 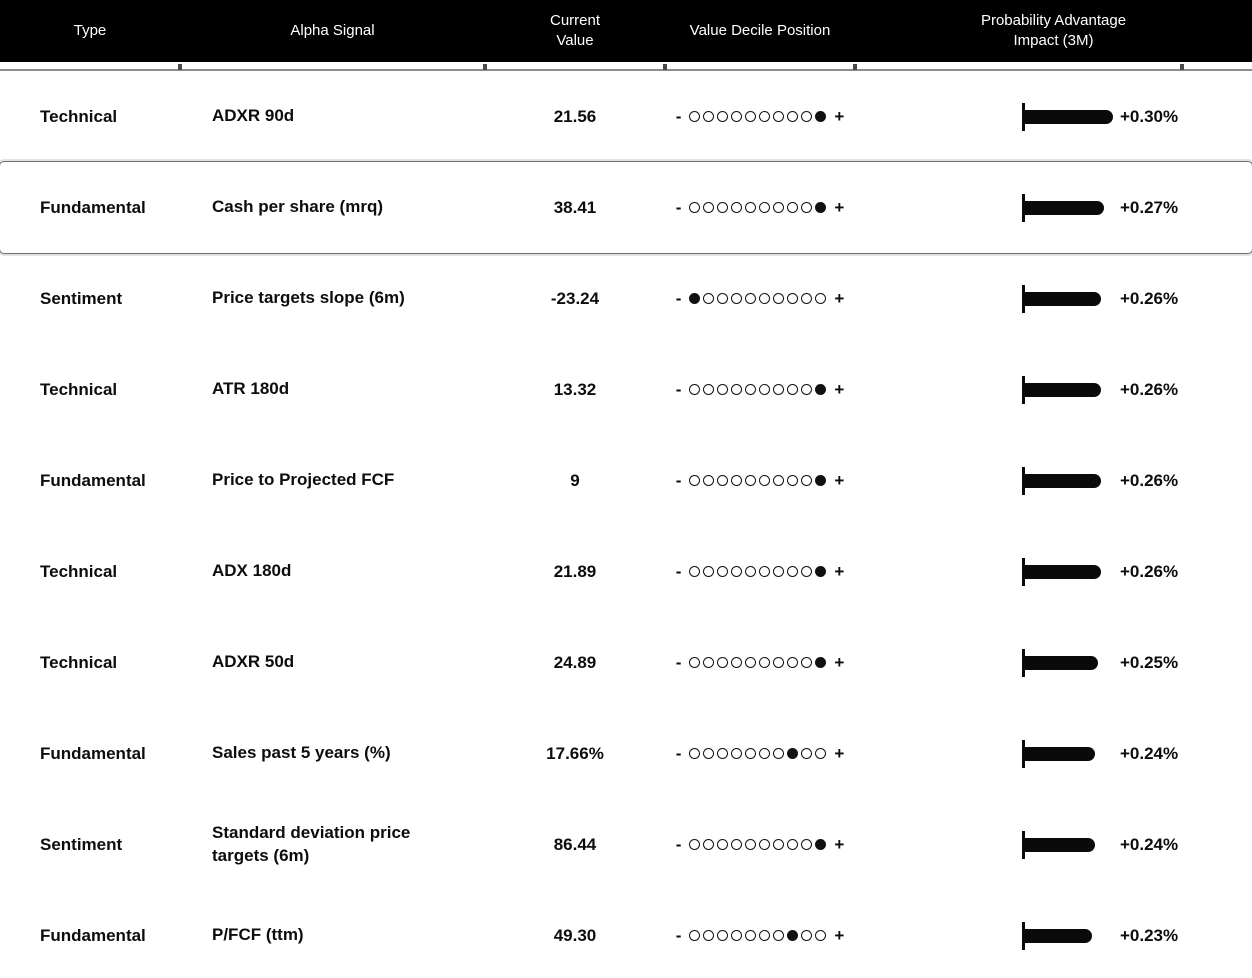 I want to click on column-header-value: Current Value, so click(x=575, y=30).